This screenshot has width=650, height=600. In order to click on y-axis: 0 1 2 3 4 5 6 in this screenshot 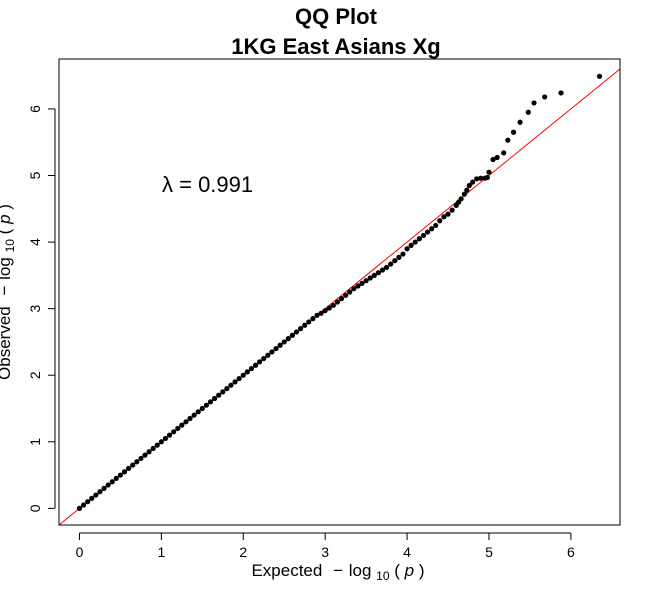, I will do `click(41, 308)`.